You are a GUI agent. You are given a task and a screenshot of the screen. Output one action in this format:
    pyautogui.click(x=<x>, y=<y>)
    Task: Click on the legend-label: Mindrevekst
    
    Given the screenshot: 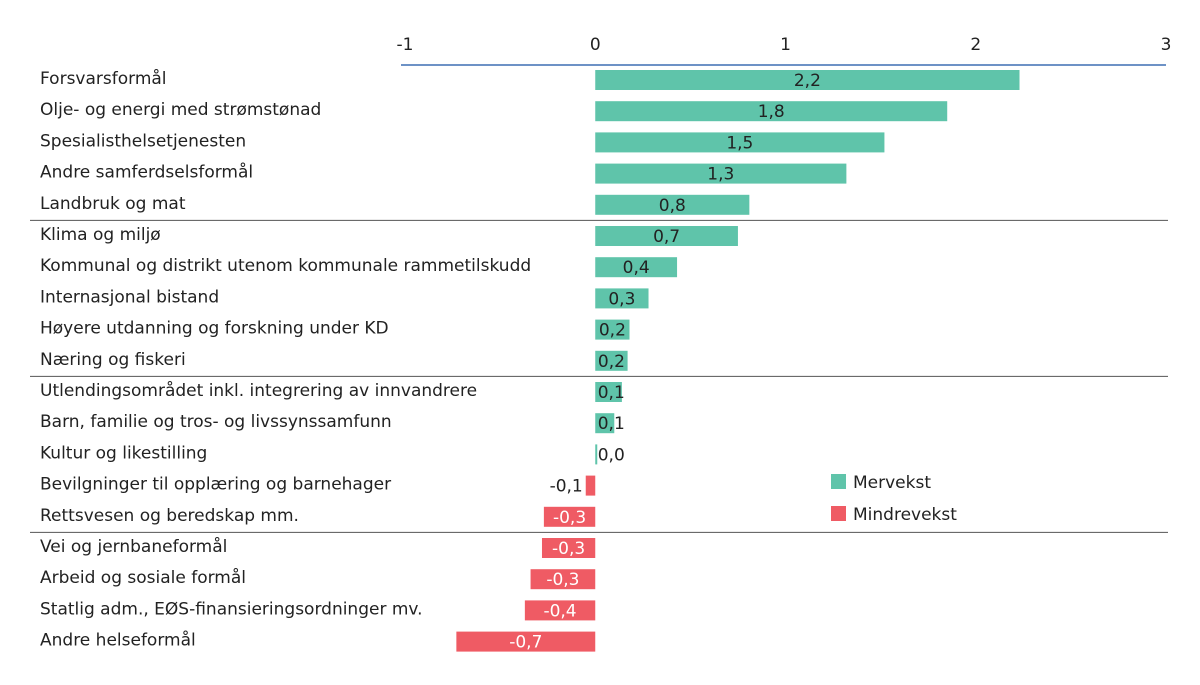 What is the action you would take?
    pyautogui.click(x=905, y=515)
    